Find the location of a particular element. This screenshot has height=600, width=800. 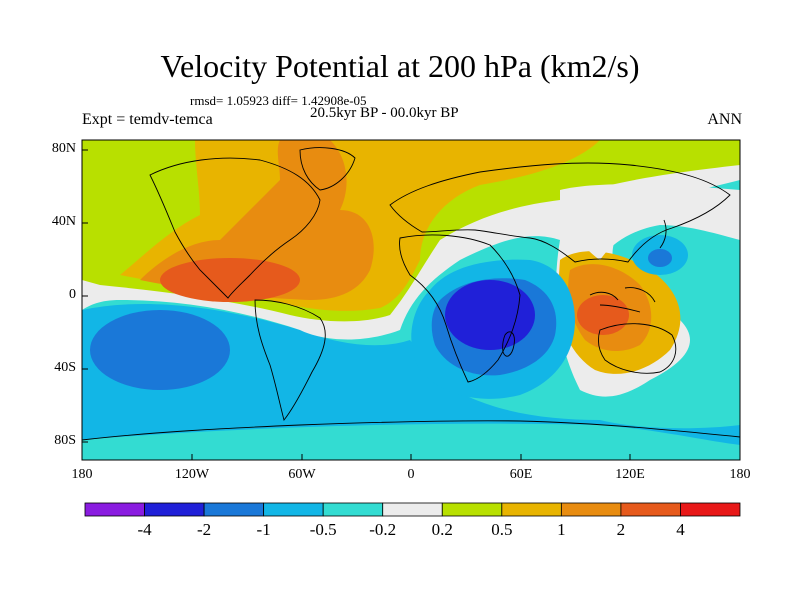

lon-label-120e: 120E is located at coordinates (630, 474).